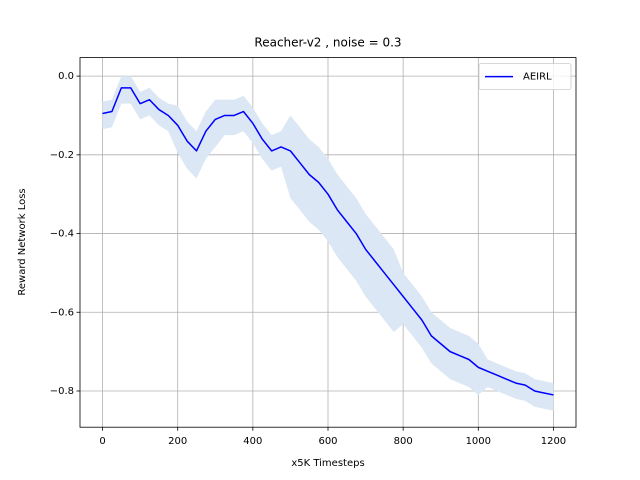 Image resolution: width=640 pixels, height=480 pixels. What do you see at coordinates (62, 312) in the screenshot?
I see `y-tick-label: −0.6` at bounding box center [62, 312].